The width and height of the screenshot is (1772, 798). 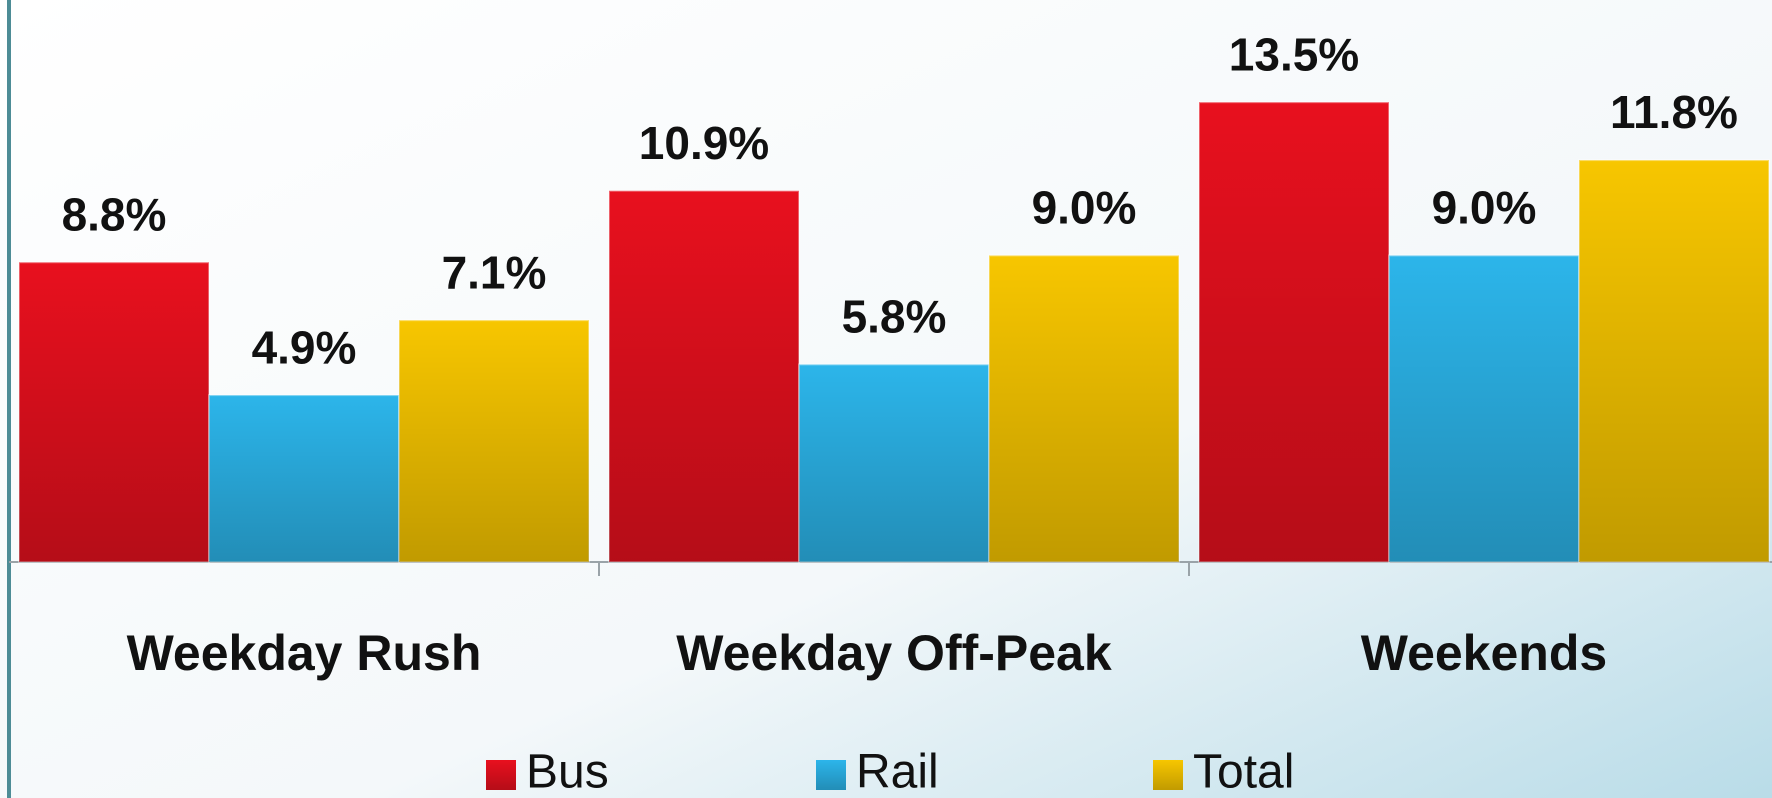 What do you see at coordinates (1294, 54) in the screenshot?
I see `data-label: 13.5%` at bounding box center [1294, 54].